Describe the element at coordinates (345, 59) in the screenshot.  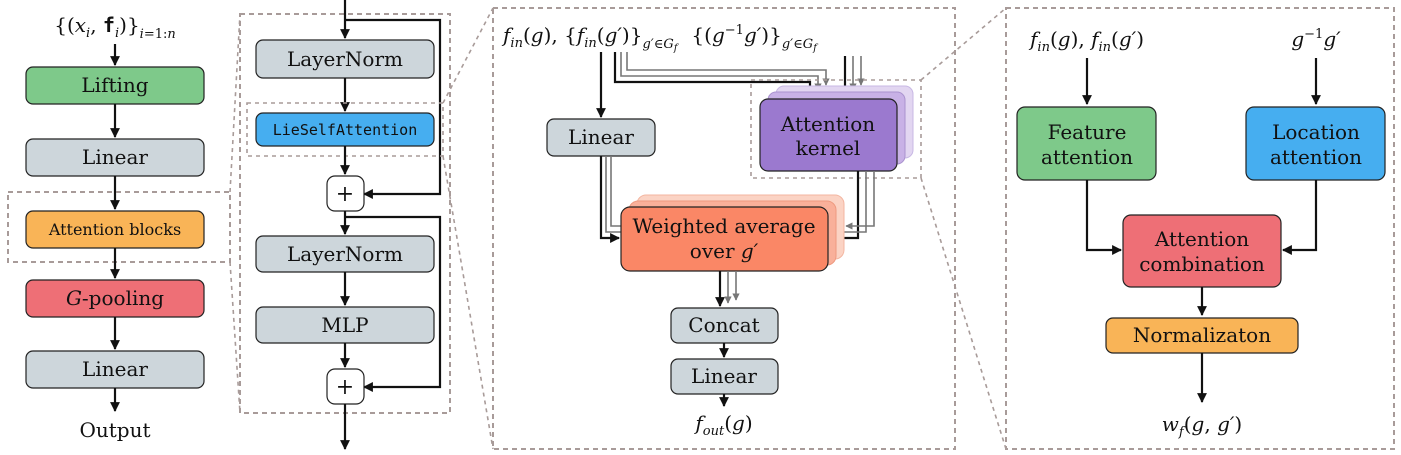
I see `layernorm-label-1: LayerNorm` at that location.